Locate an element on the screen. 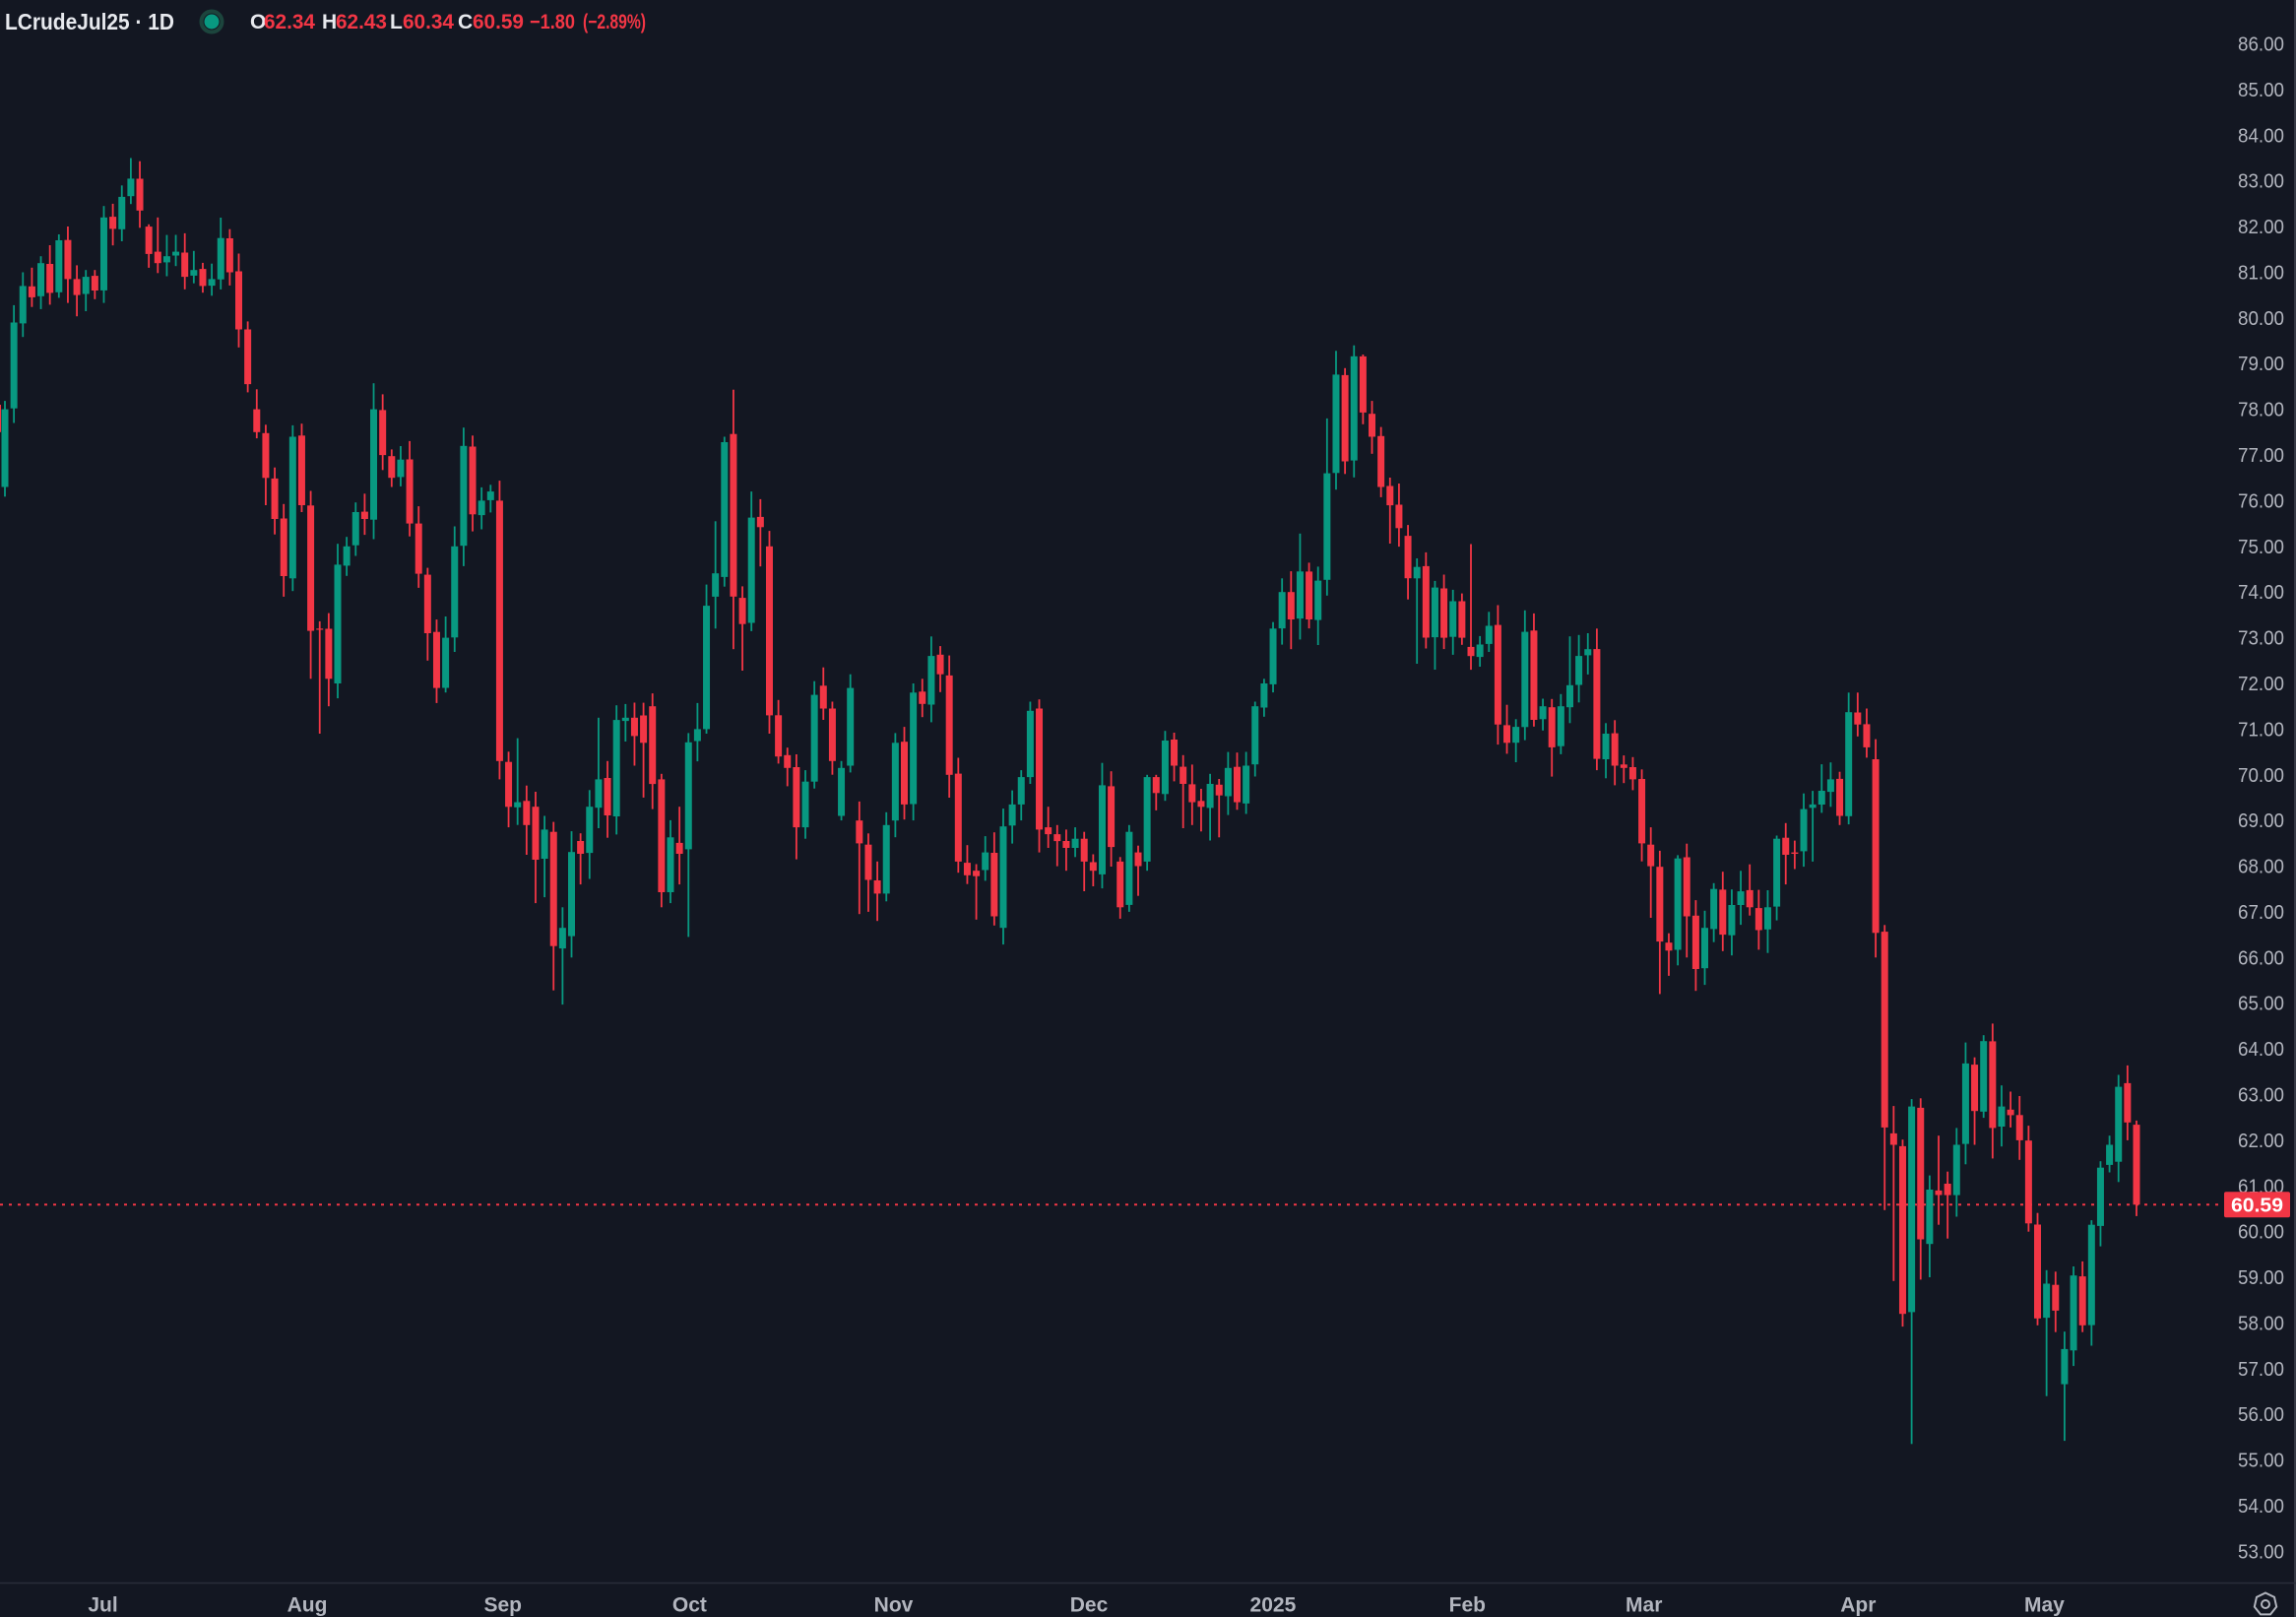 The image size is (2296, 1617). svg-text: 62.34 is located at coordinates (289, 22).